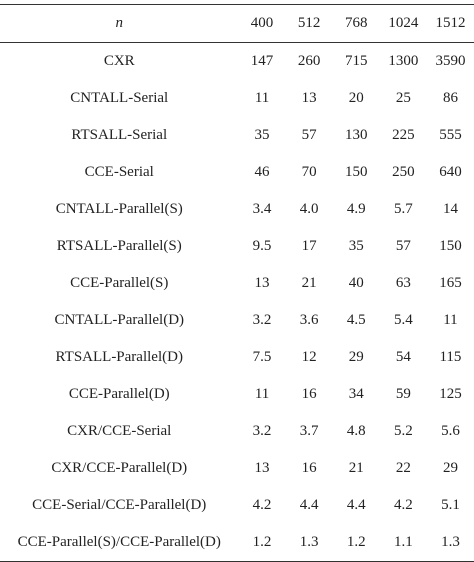 The height and width of the screenshot is (562, 474). Describe the element at coordinates (119, 542) in the screenshot. I see `method-cell: CCE-Parallel(S)/CCE-Parallel(D)` at that location.